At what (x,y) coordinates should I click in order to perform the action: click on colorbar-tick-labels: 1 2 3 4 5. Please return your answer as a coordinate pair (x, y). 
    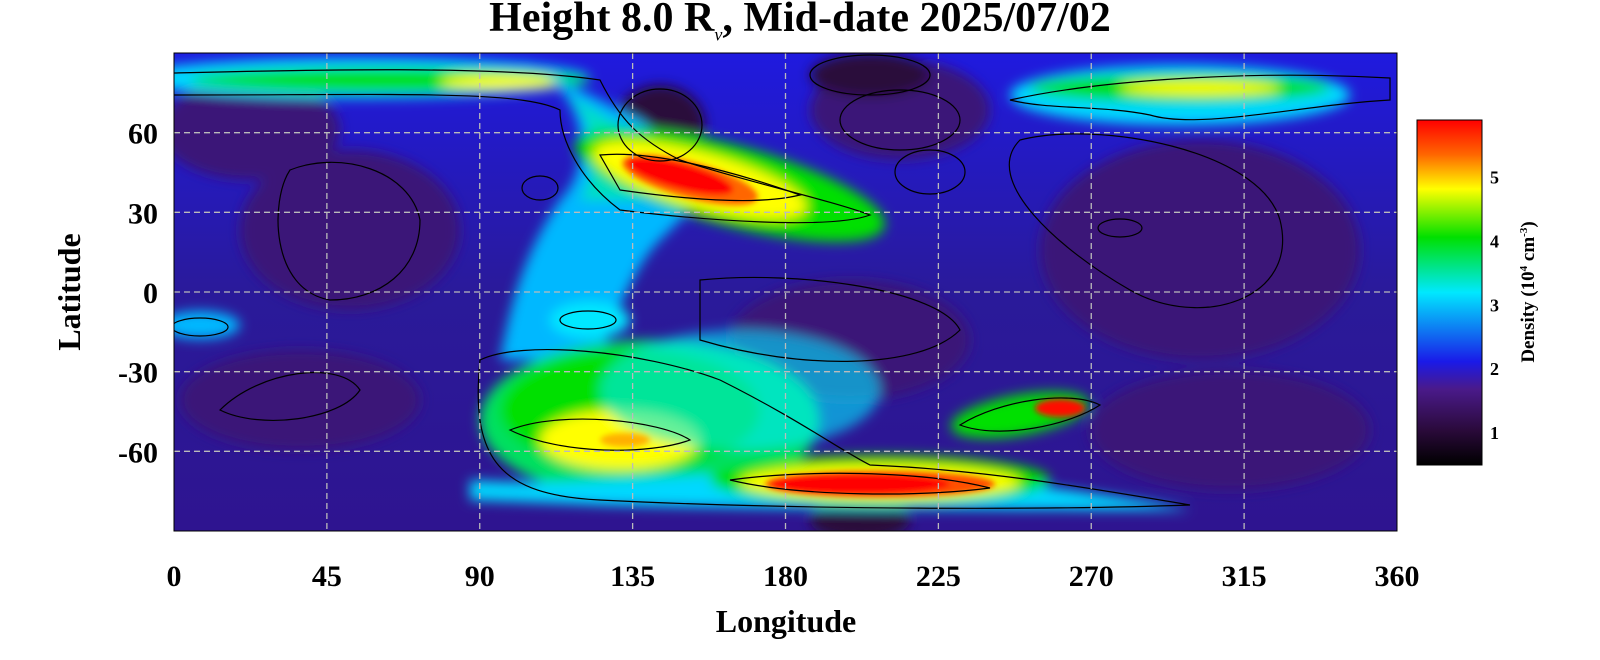
    Looking at the image, I should click on (1494, 306).